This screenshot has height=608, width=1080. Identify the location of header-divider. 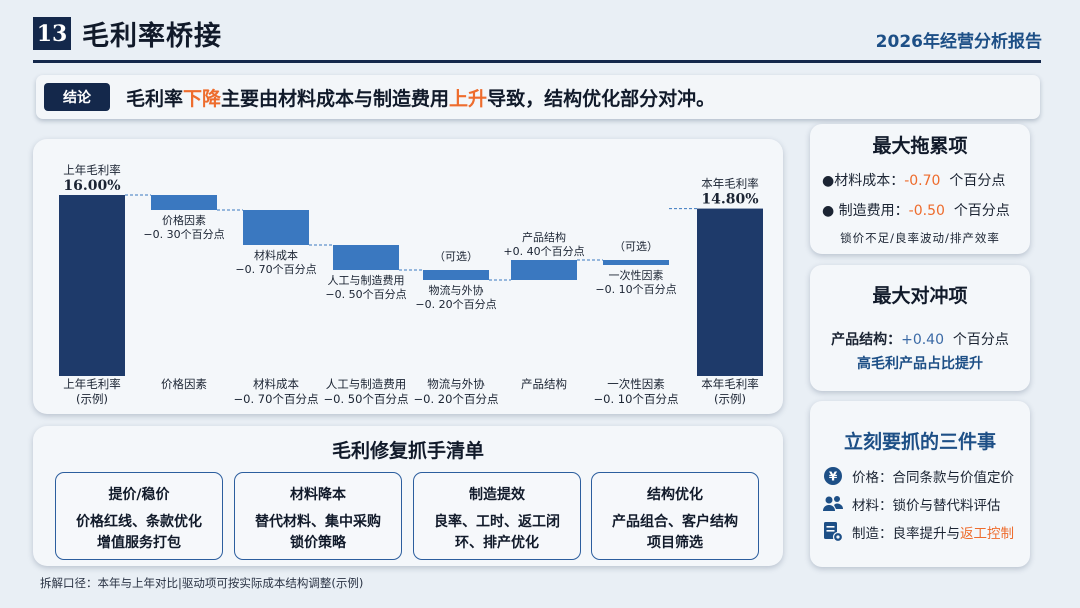
(537, 61).